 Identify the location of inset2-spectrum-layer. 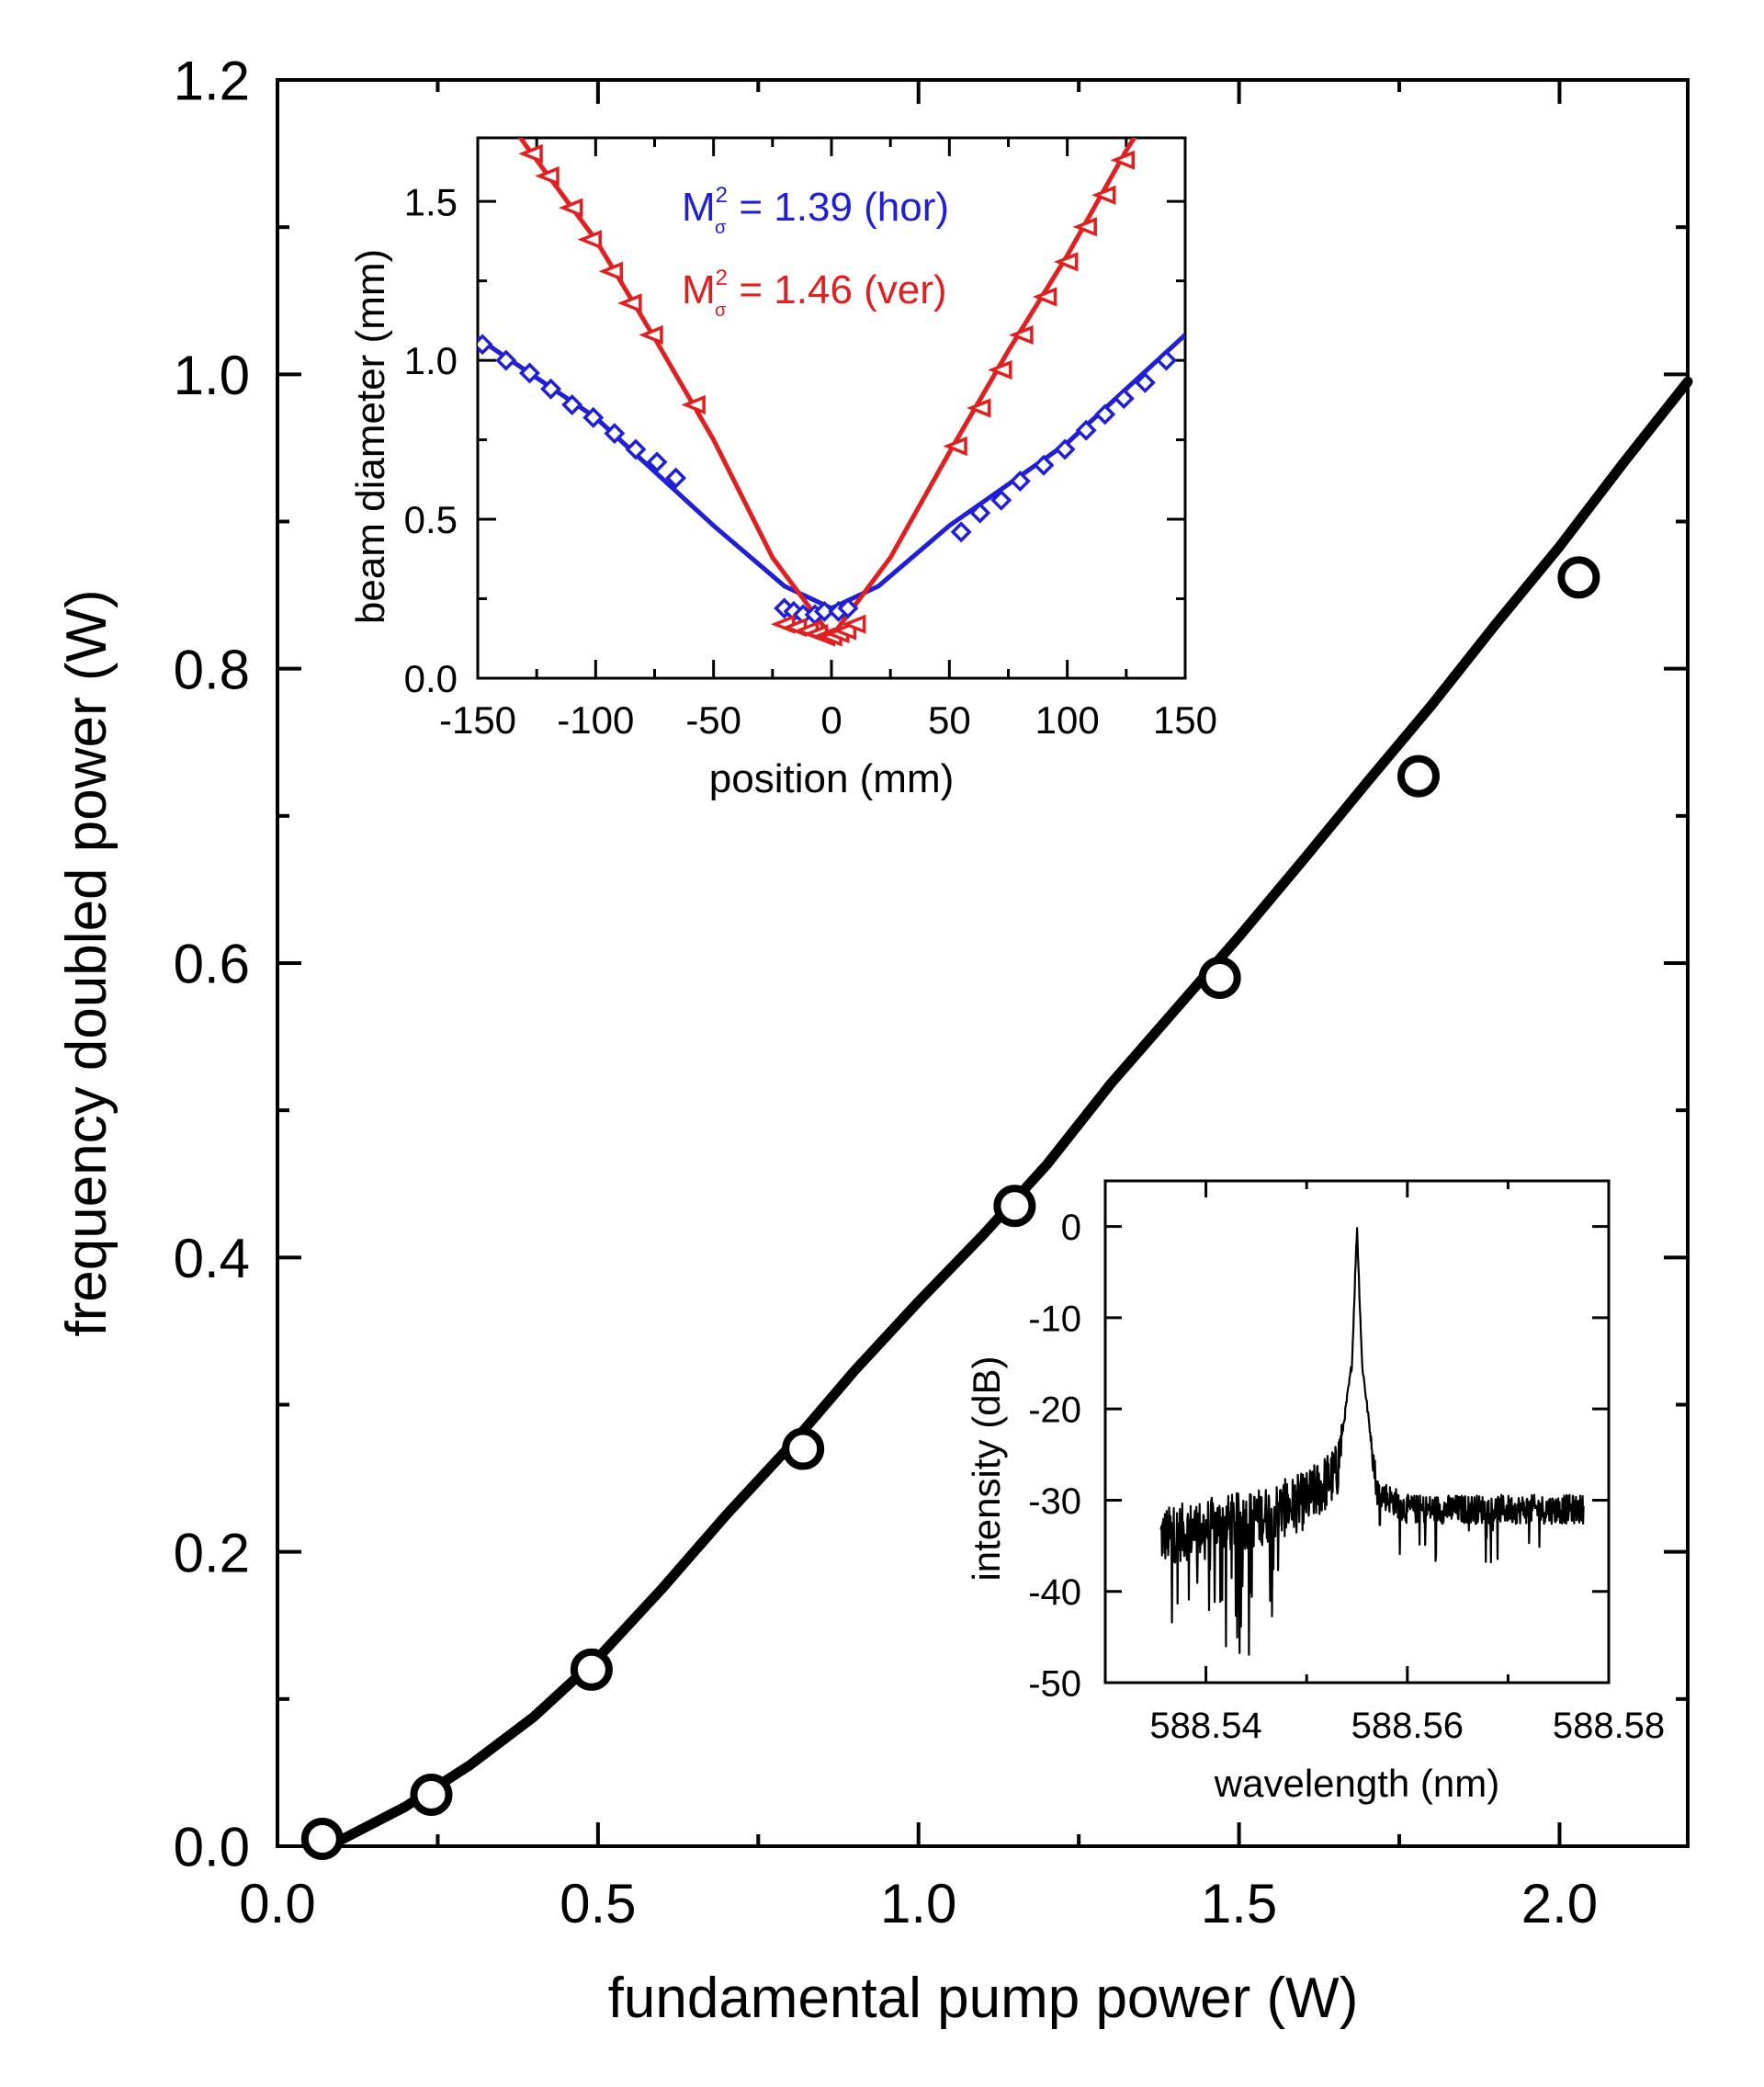
(1372, 1441).